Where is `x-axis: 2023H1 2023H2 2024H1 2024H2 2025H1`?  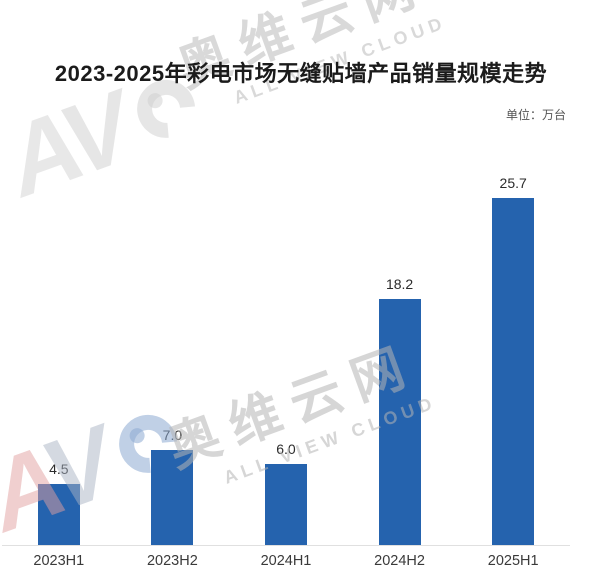 x-axis: 2023H1 2023H2 2024H1 2024H2 2025H1 is located at coordinates (286, 561).